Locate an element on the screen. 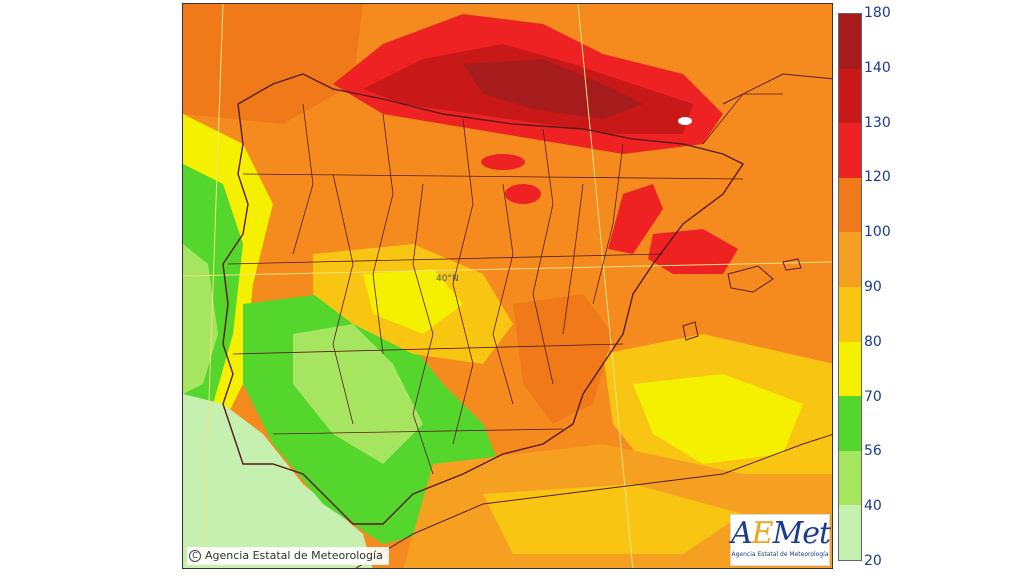 The height and width of the screenshot is (576, 1024). copyright-icon: C is located at coordinates (195, 556).